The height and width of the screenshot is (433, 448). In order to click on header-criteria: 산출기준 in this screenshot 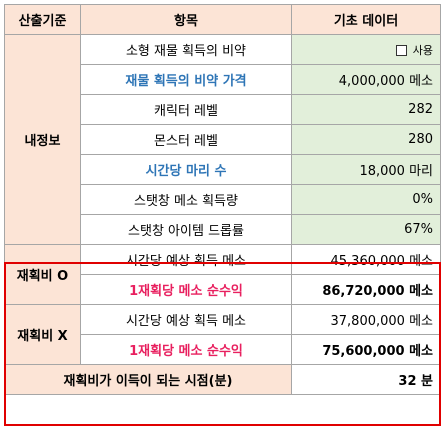, I will do `click(42, 19)`.